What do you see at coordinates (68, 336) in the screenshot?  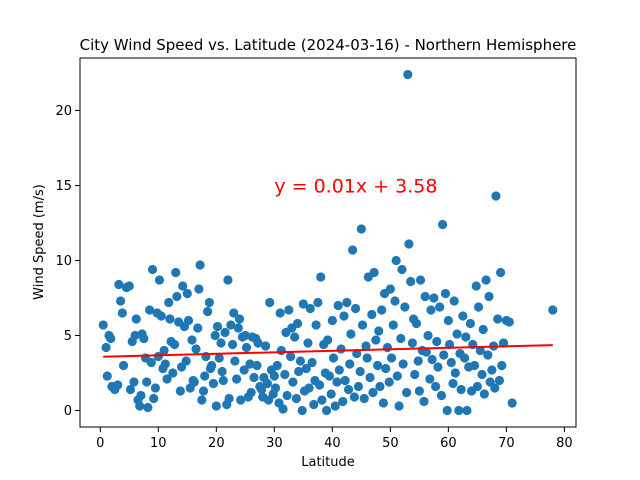 I see `y-tick-label: 5` at bounding box center [68, 336].